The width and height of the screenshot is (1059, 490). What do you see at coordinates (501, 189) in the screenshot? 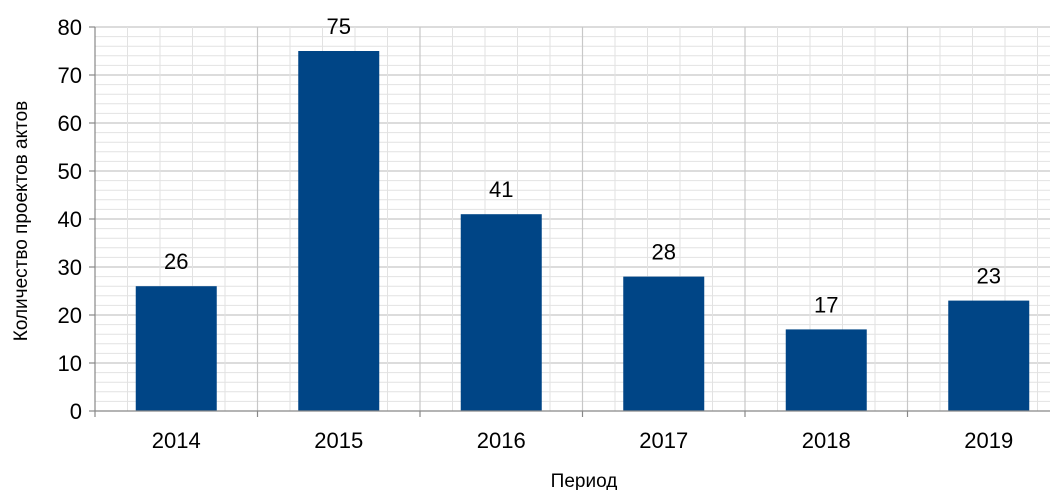
I see `data-label: 41` at bounding box center [501, 189].